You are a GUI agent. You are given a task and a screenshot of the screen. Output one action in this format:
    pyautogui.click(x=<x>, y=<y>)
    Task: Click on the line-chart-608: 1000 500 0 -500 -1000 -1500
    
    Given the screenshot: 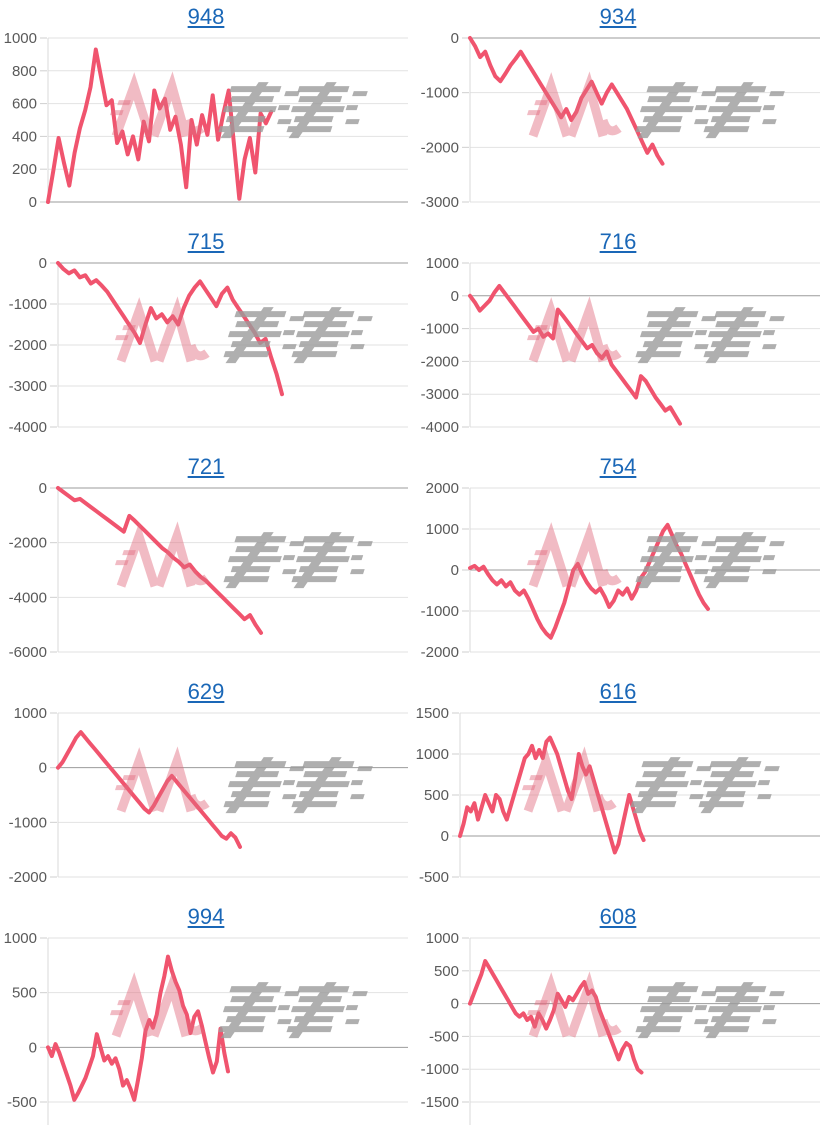 What is the action you would take?
    pyautogui.click(x=618, y=1027)
    